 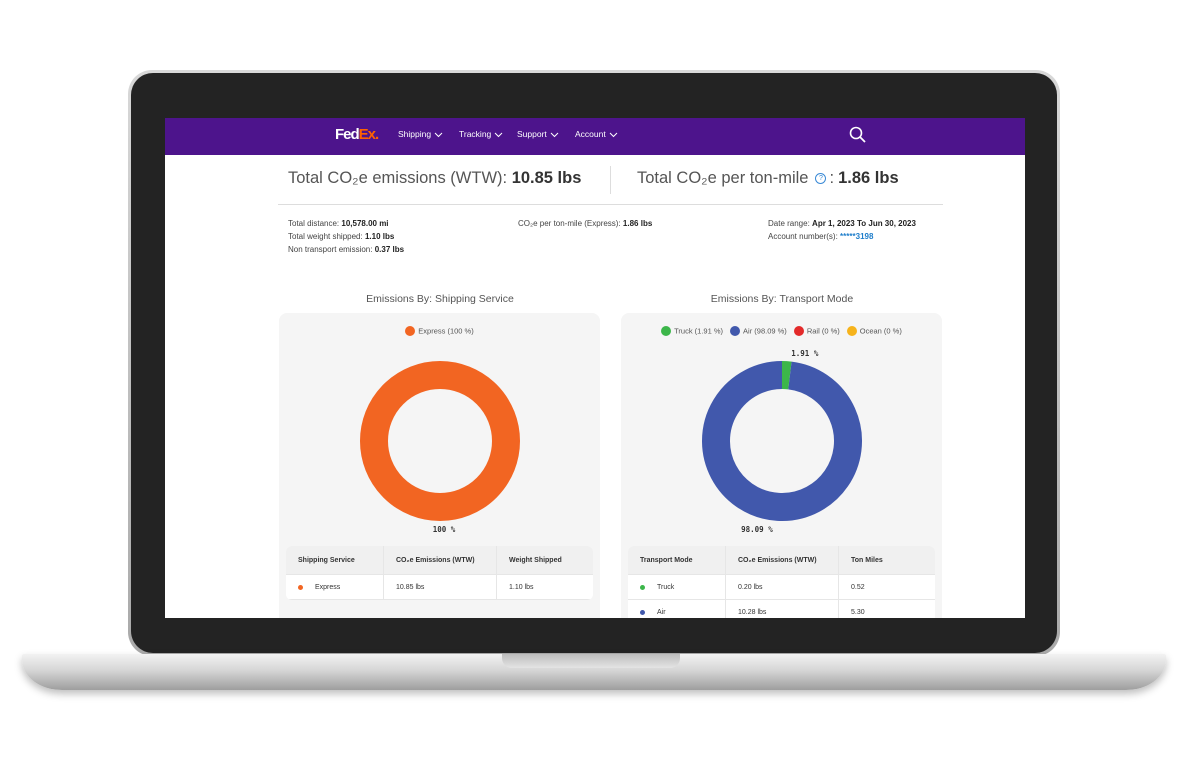 I want to click on detail-value: 1.86 lbs, so click(x=637, y=223).